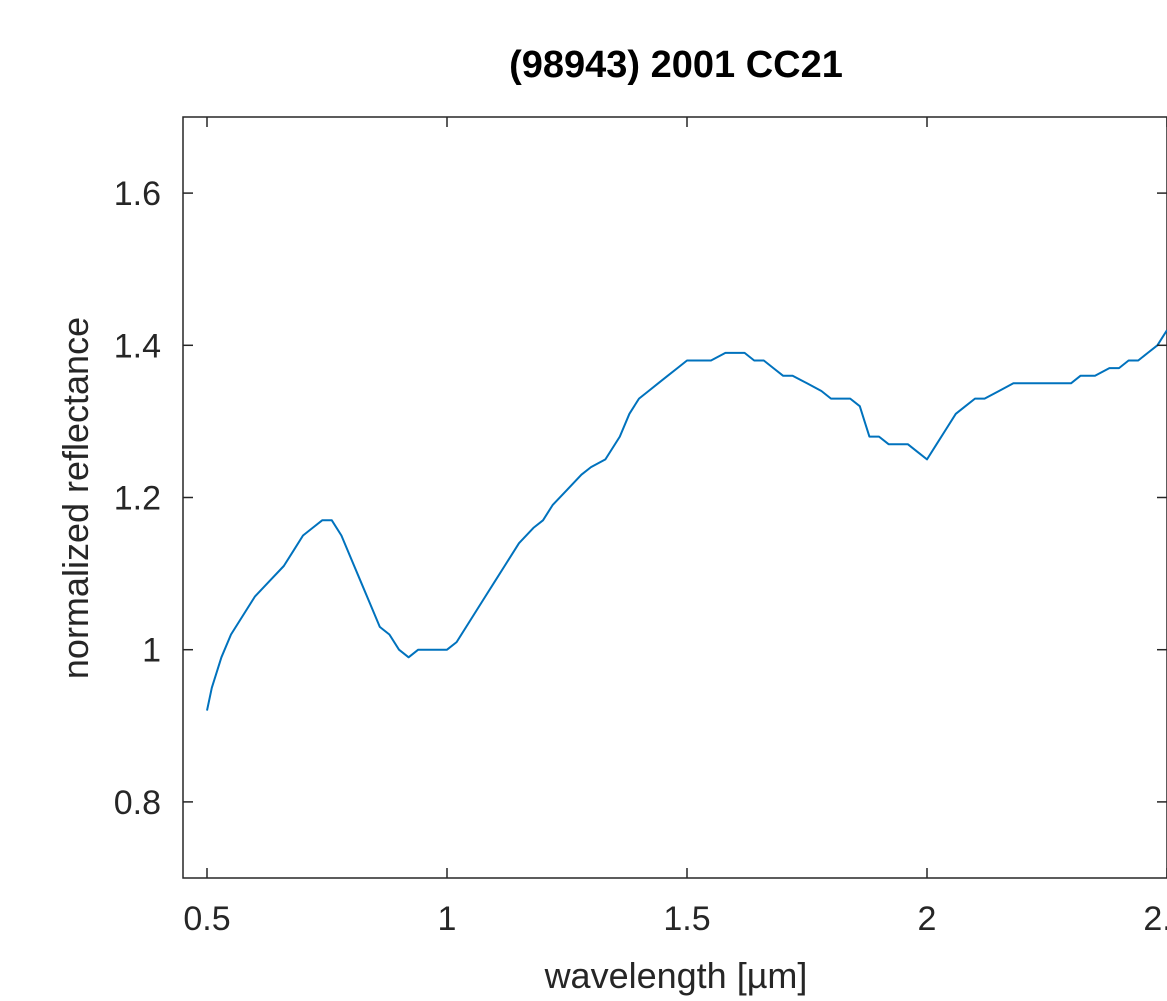 The height and width of the screenshot is (1001, 1167). Describe the element at coordinates (686, 919) in the screenshot. I see `x-tick-label: 1.5` at that location.